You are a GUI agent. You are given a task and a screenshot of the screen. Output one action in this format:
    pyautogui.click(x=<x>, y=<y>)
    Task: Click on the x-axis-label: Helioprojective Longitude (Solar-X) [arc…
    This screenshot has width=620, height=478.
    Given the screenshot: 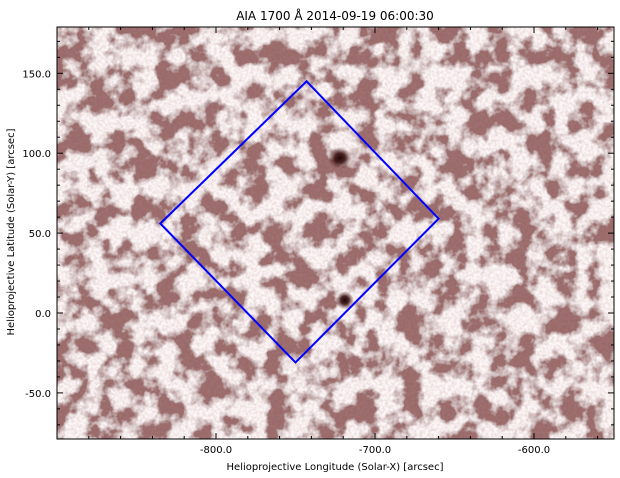 What is the action you would take?
    pyautogui.click(x=335, y=467)
    